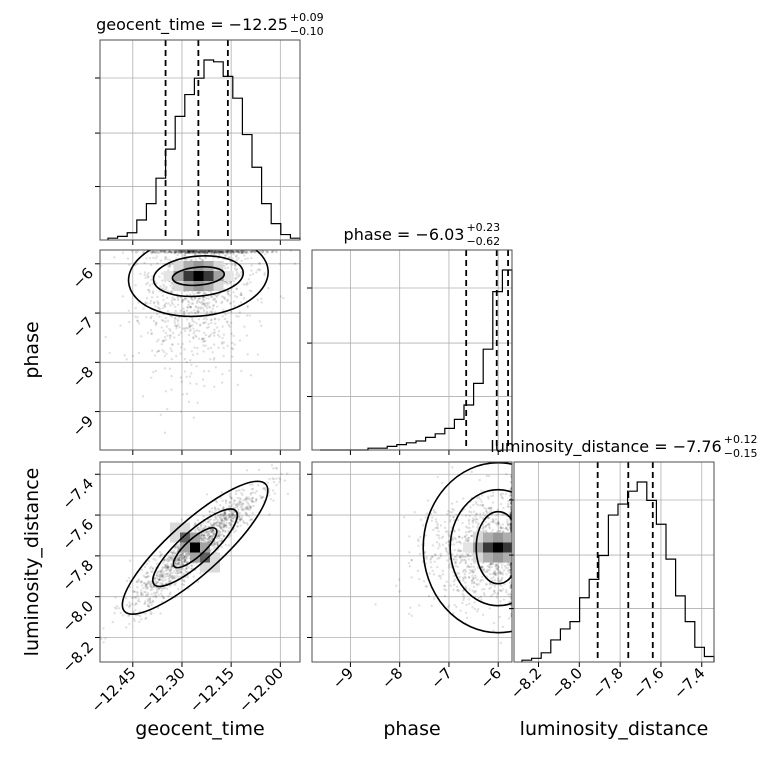  What do you see at coordinates (614, 729) in the screenshot?
I see `x-axis-label: luminosity_distance` at bounding box center [614, 729].